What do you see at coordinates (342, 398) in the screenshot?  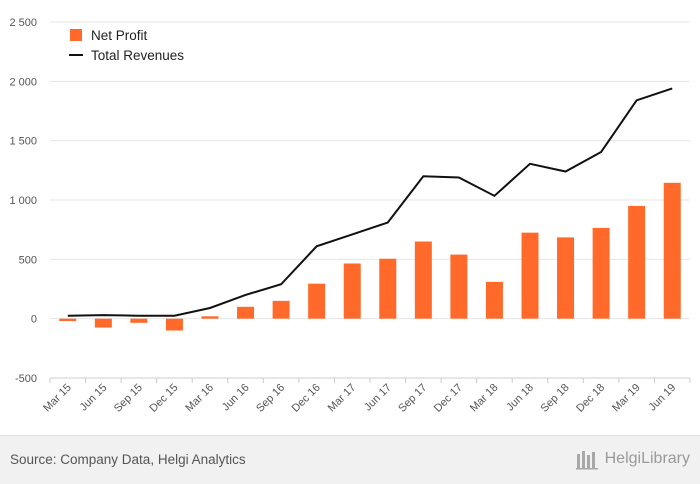 I see `x-tick-label: Mar 17` at bounding box center [342, 398].